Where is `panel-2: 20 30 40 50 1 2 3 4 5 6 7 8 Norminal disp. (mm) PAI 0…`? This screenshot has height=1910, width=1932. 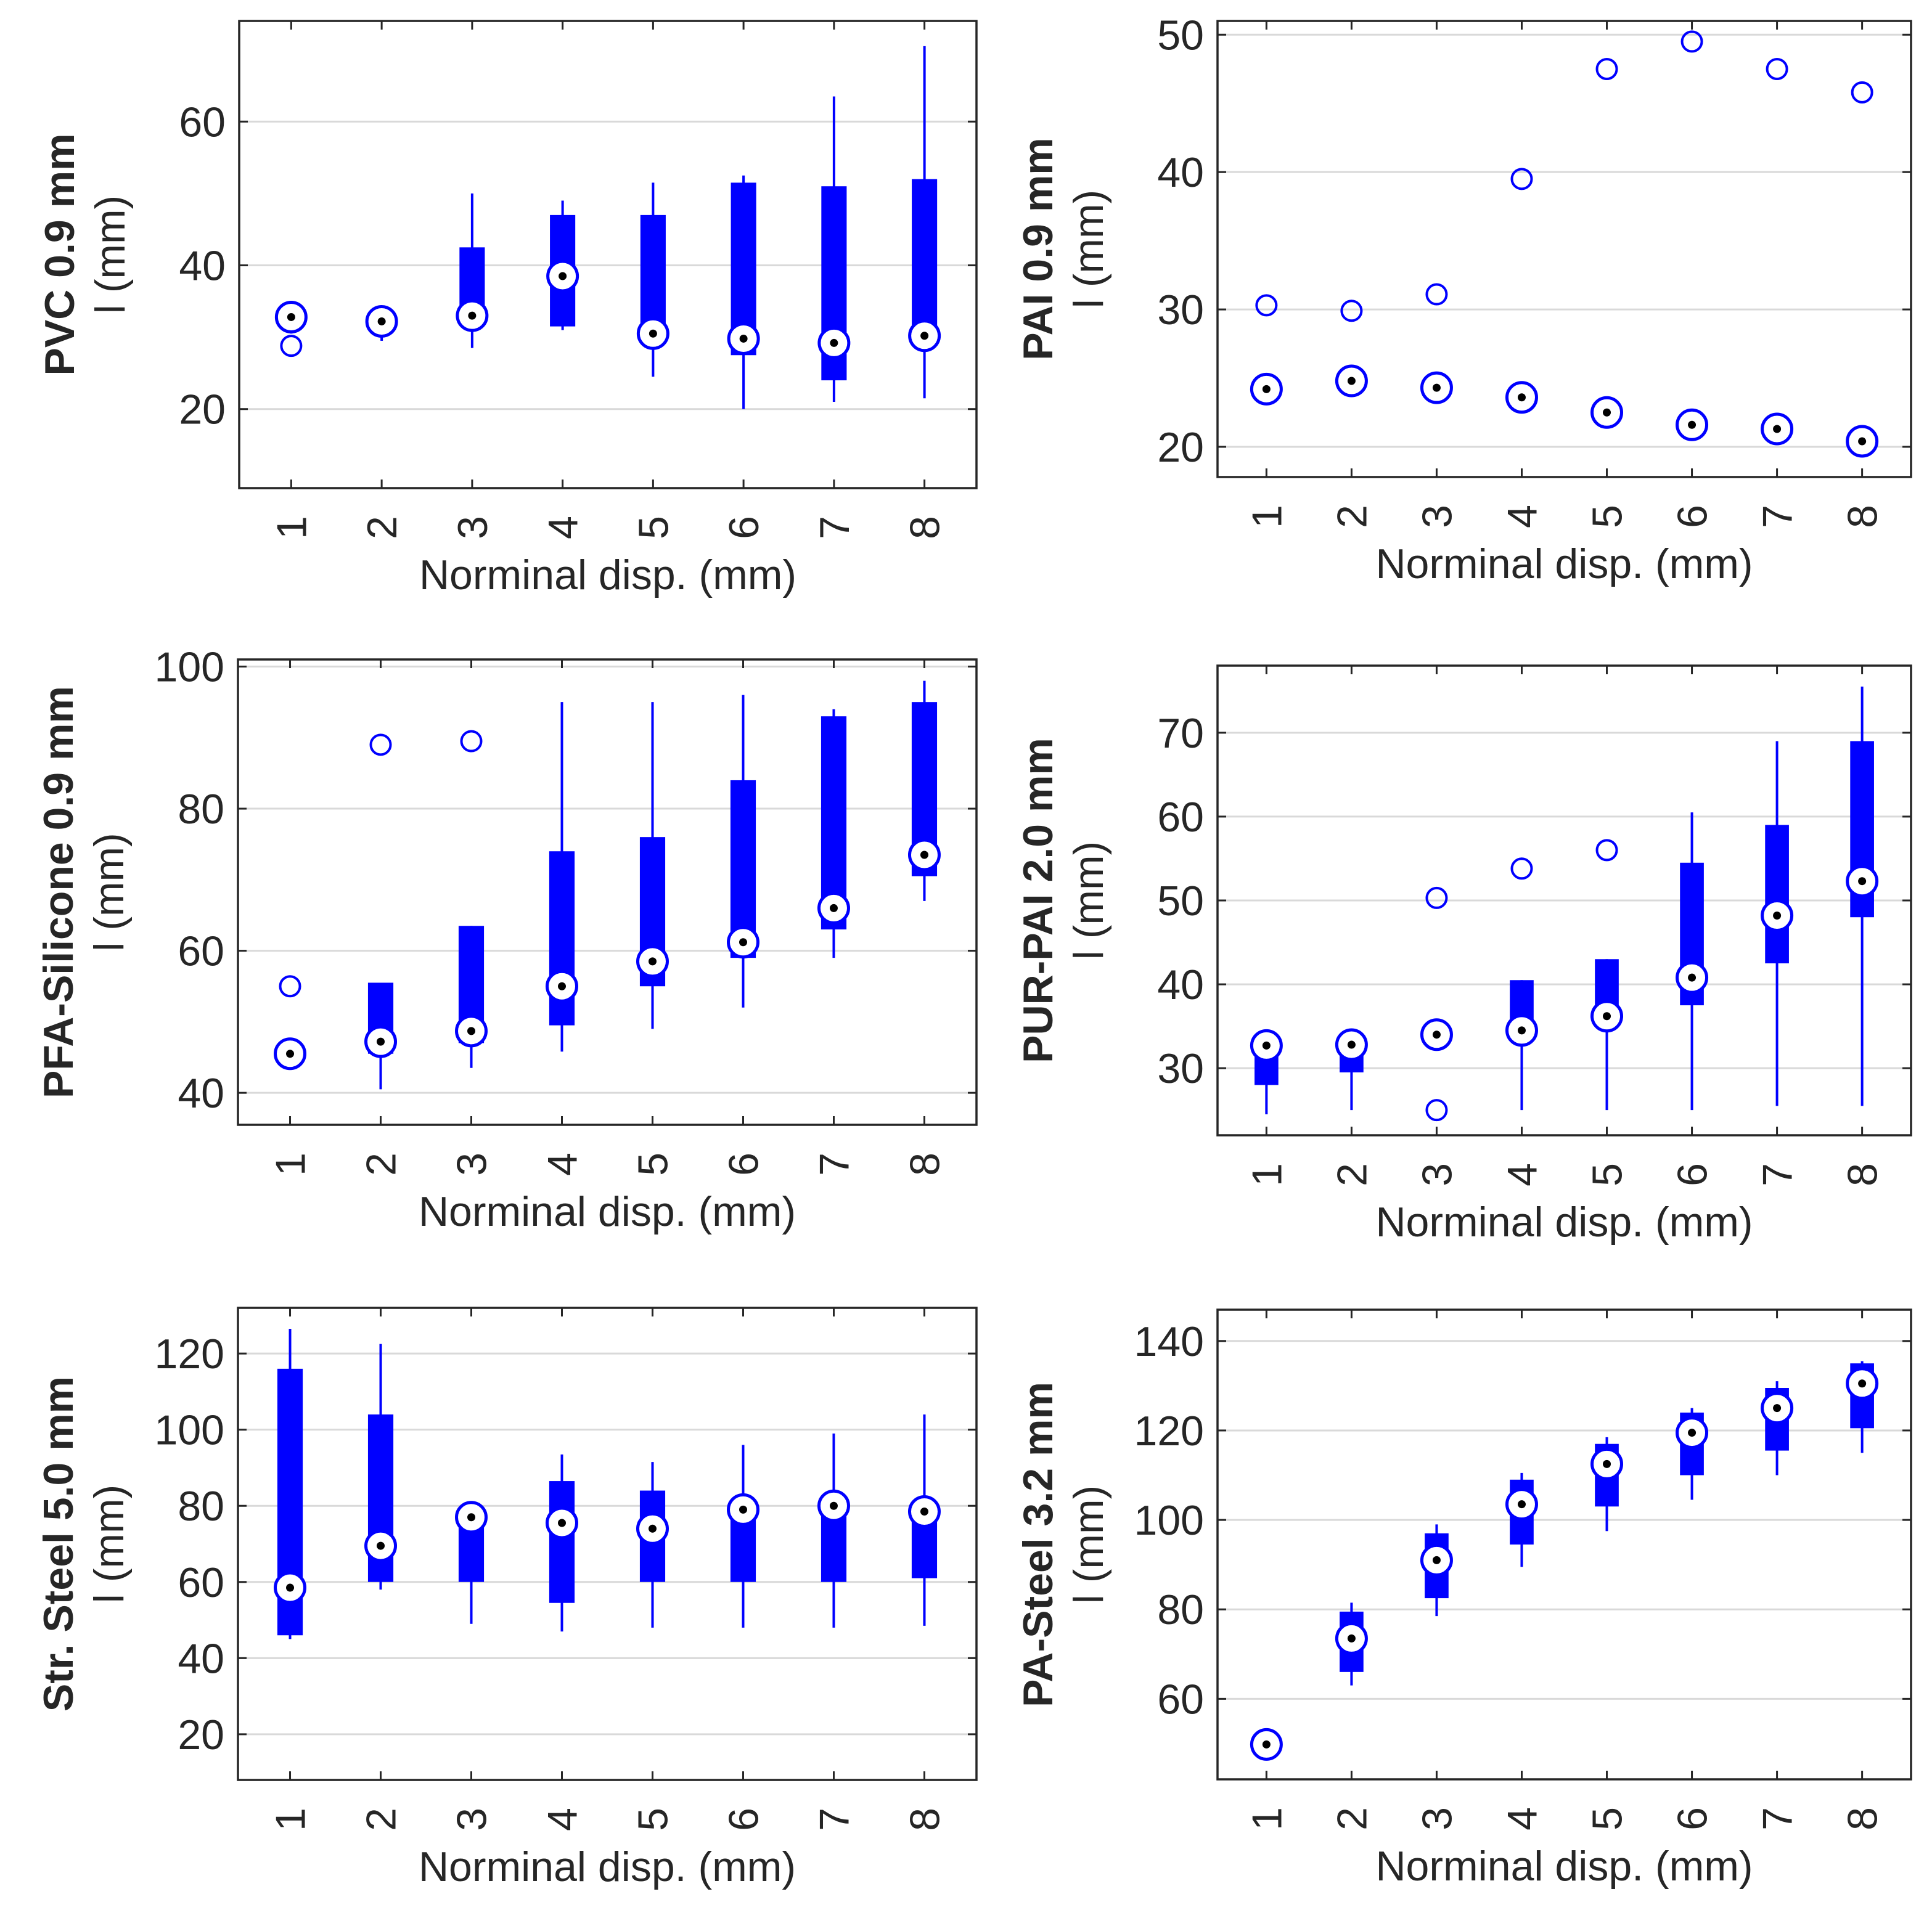
panel-2: 20 30 40 50 1 2 3 4 5 6 7 8 Norminal disp. (mm) PAI 0… is located at coordinates (1463, 299).